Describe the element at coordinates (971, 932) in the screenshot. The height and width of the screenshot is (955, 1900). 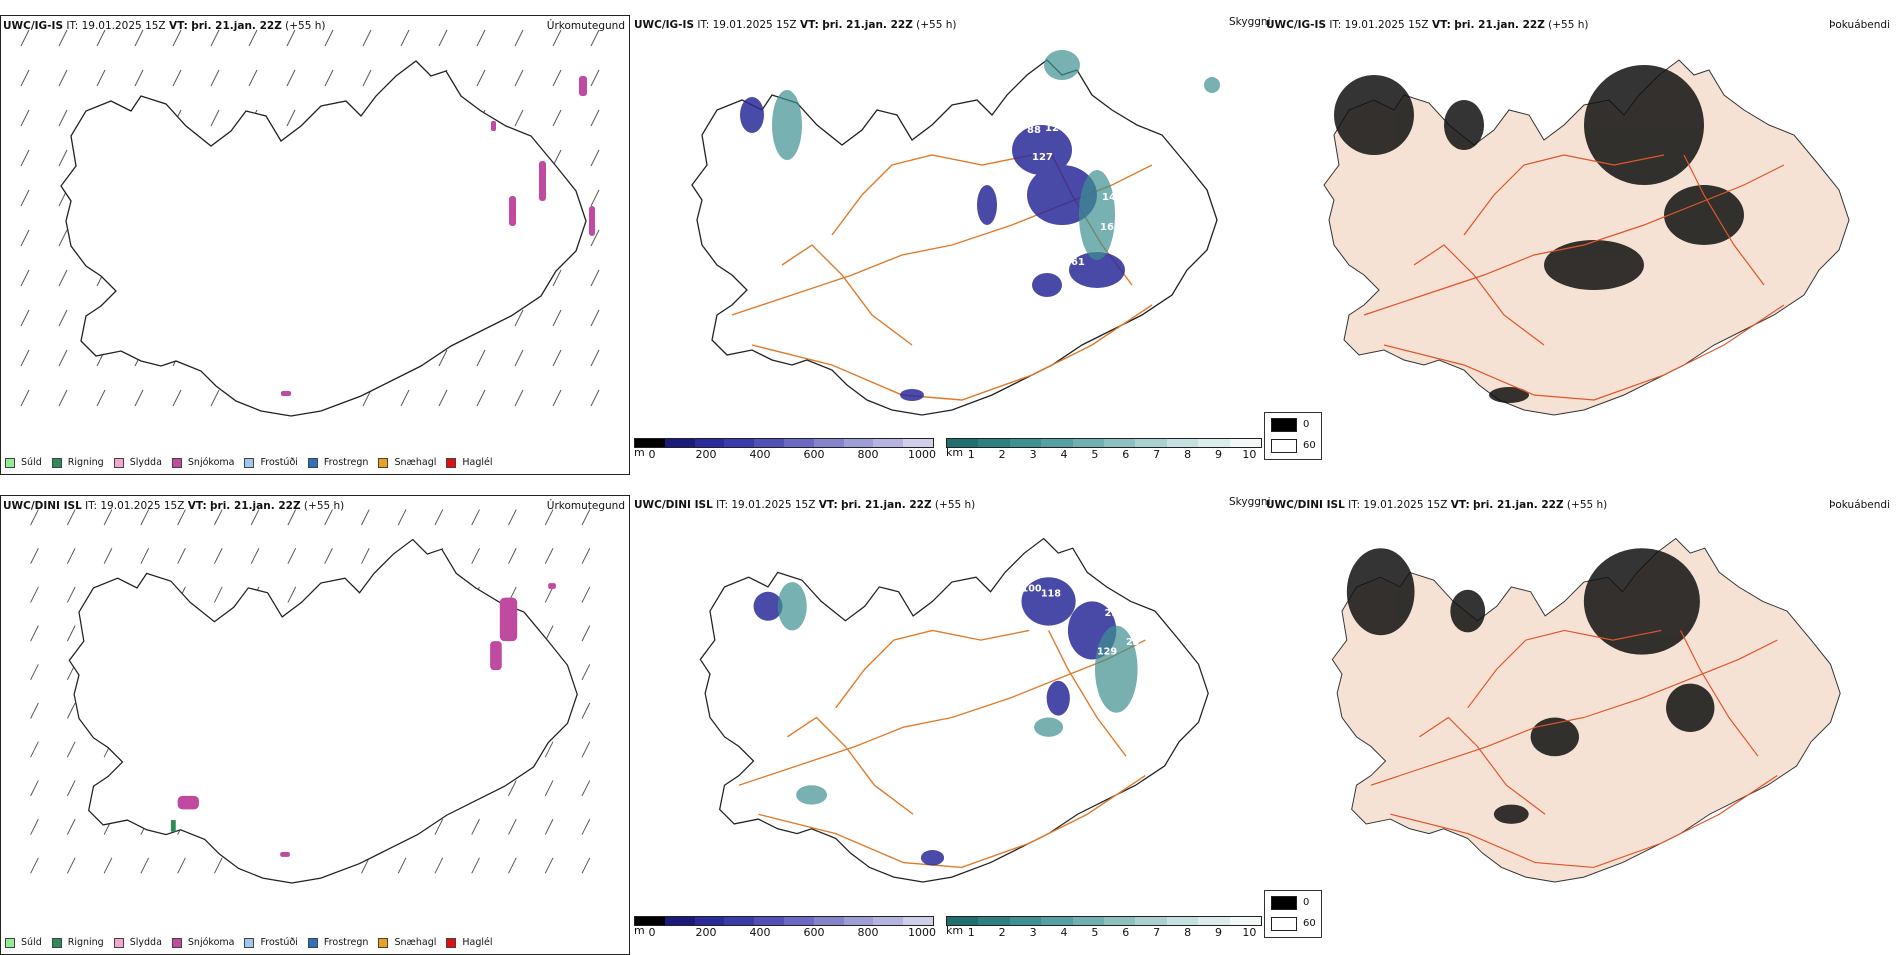
I see `scale-tick-label: 1` at that location.